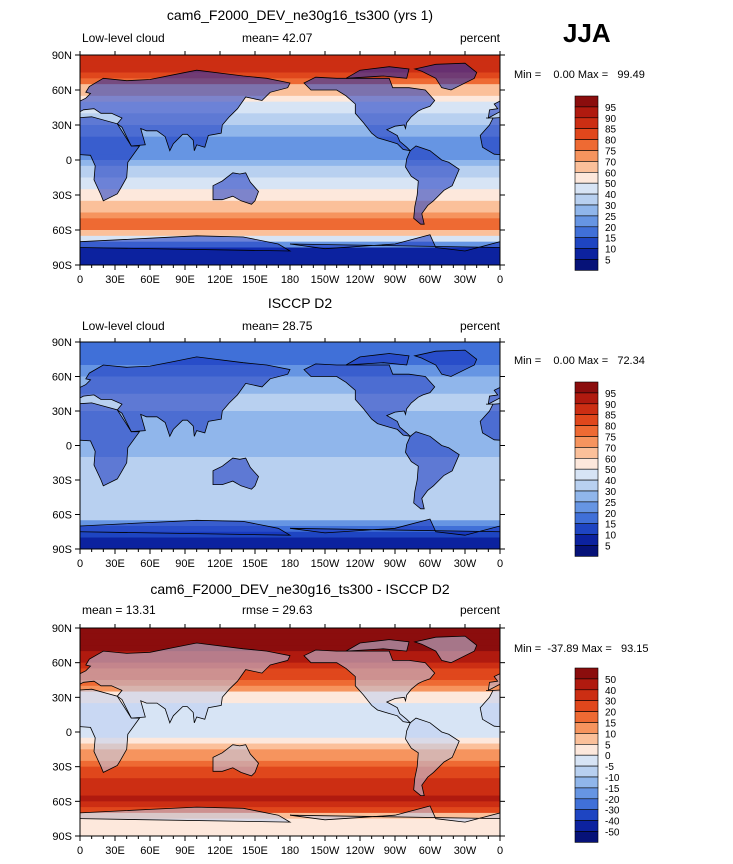 The image size is (733, 864). Describe the element at coordinates (123, 38) in the screenshot. I see `panel-left-label: Low-level cloud` at that location.